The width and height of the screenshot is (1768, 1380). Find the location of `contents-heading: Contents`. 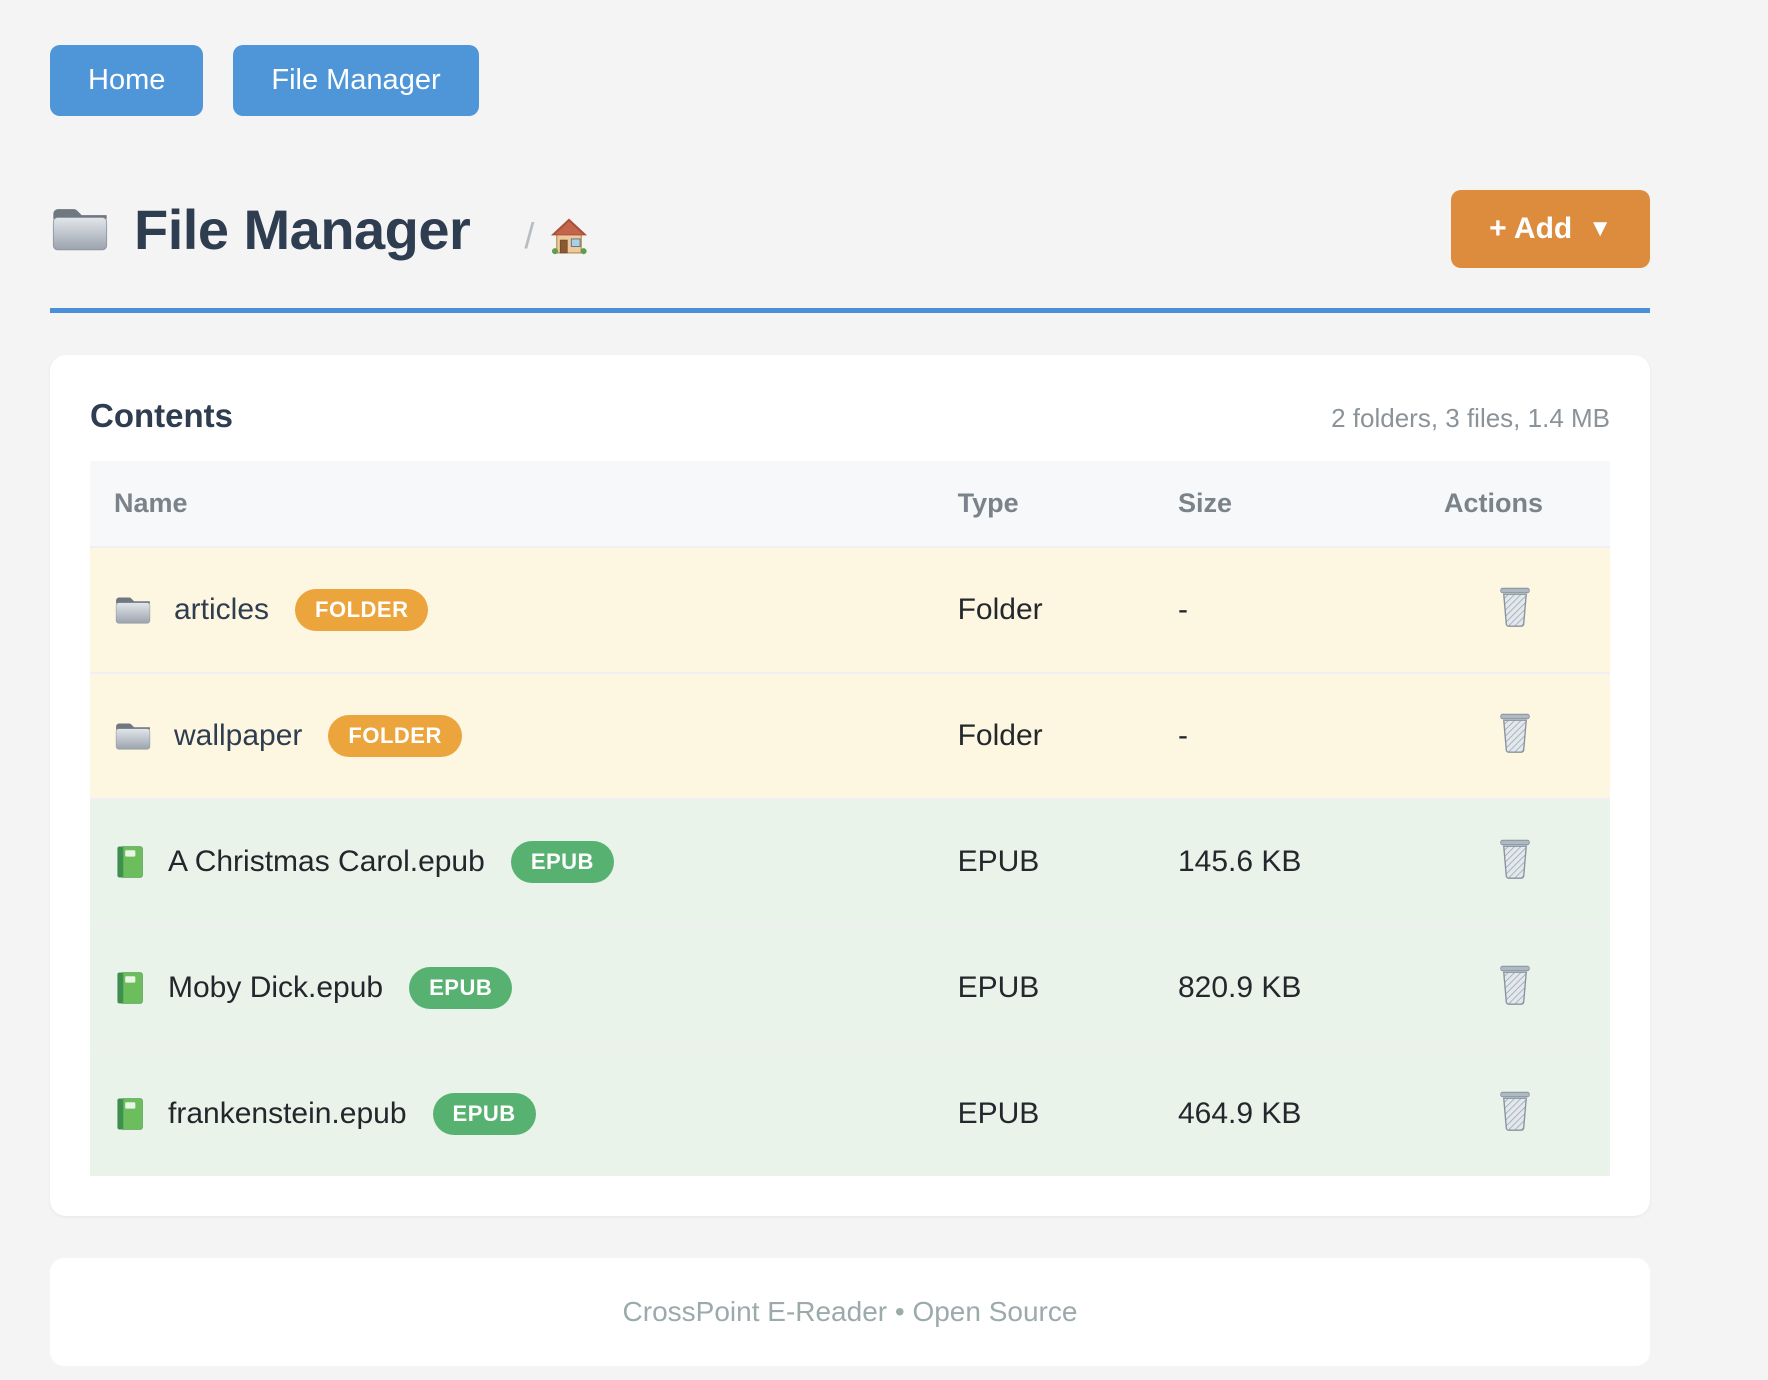

contents-heading: Contents is located at coordinates (161, 415).